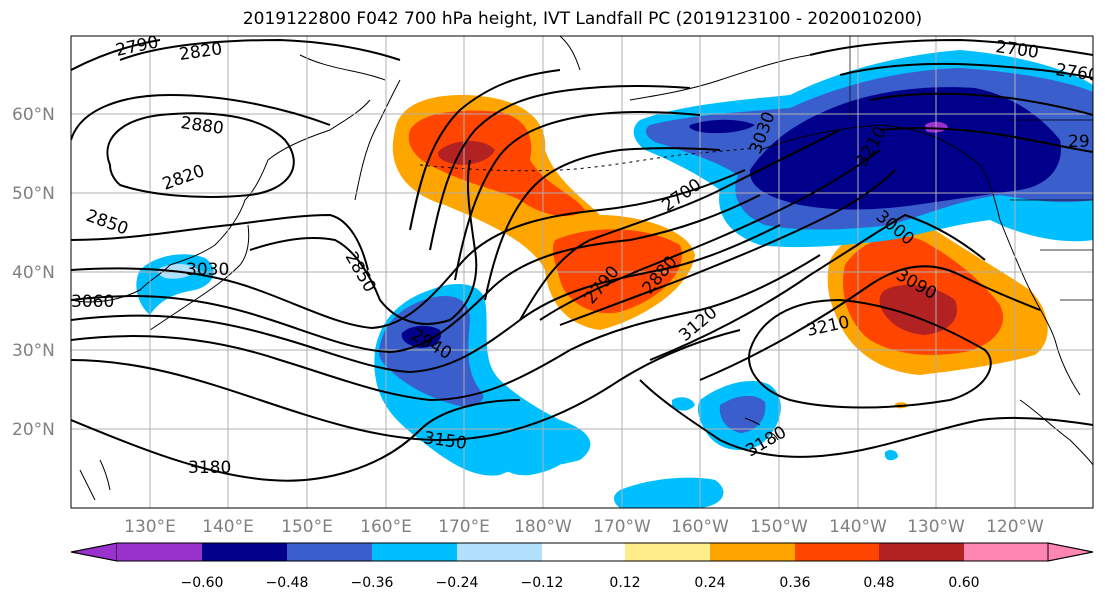  What do you see at coordinates (464, 527) in the screenshot?
I see `lon-label: 170°E` at bounding box center [464, 527].